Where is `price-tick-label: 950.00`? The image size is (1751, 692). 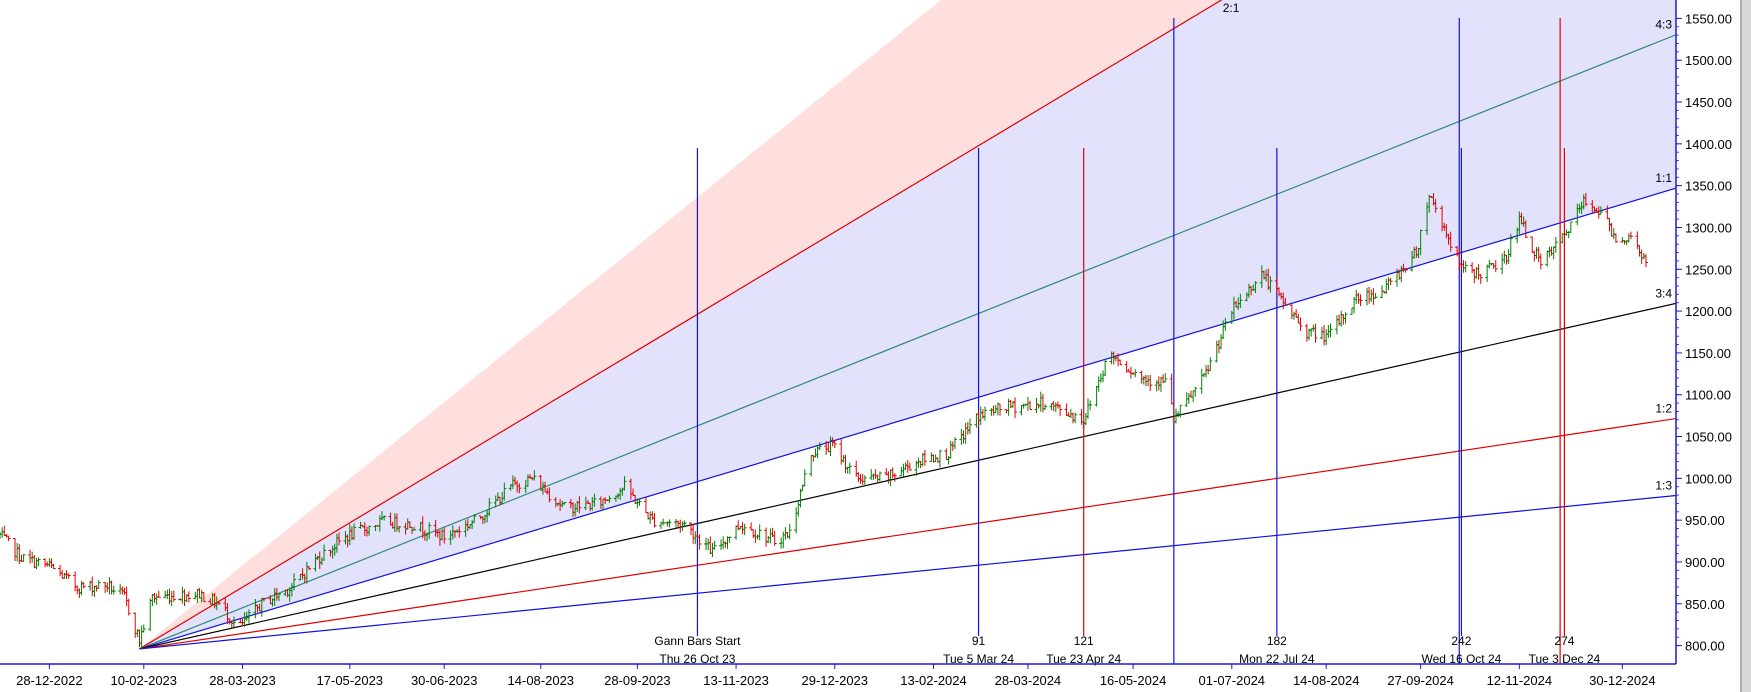
price-tick-label: 950.00 is located at coordinates (1705, 520).